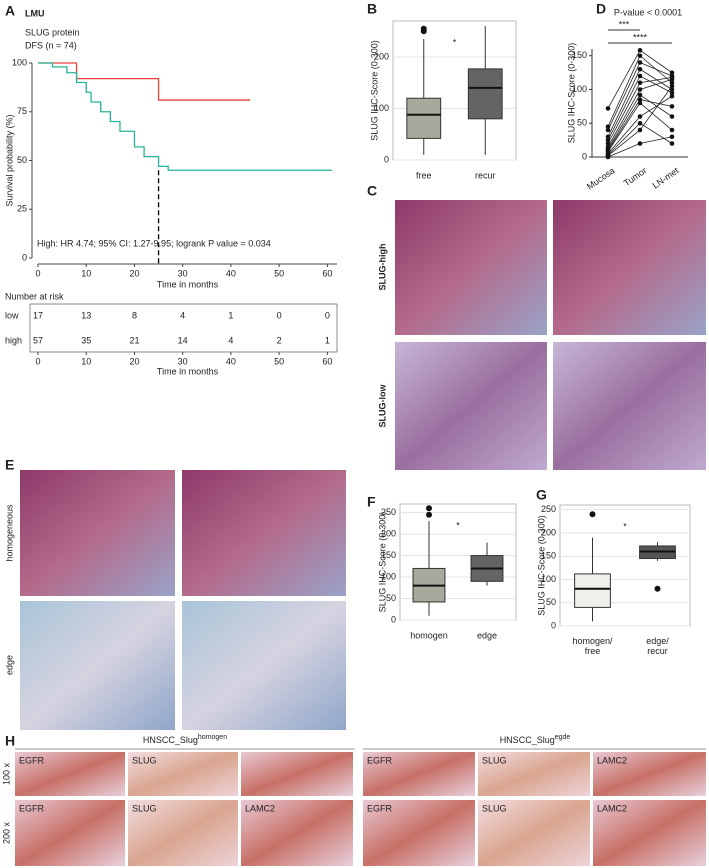  Describe the element at coordinates (183, 340) in the screenshot. I see `risk-value: 14` at that location.